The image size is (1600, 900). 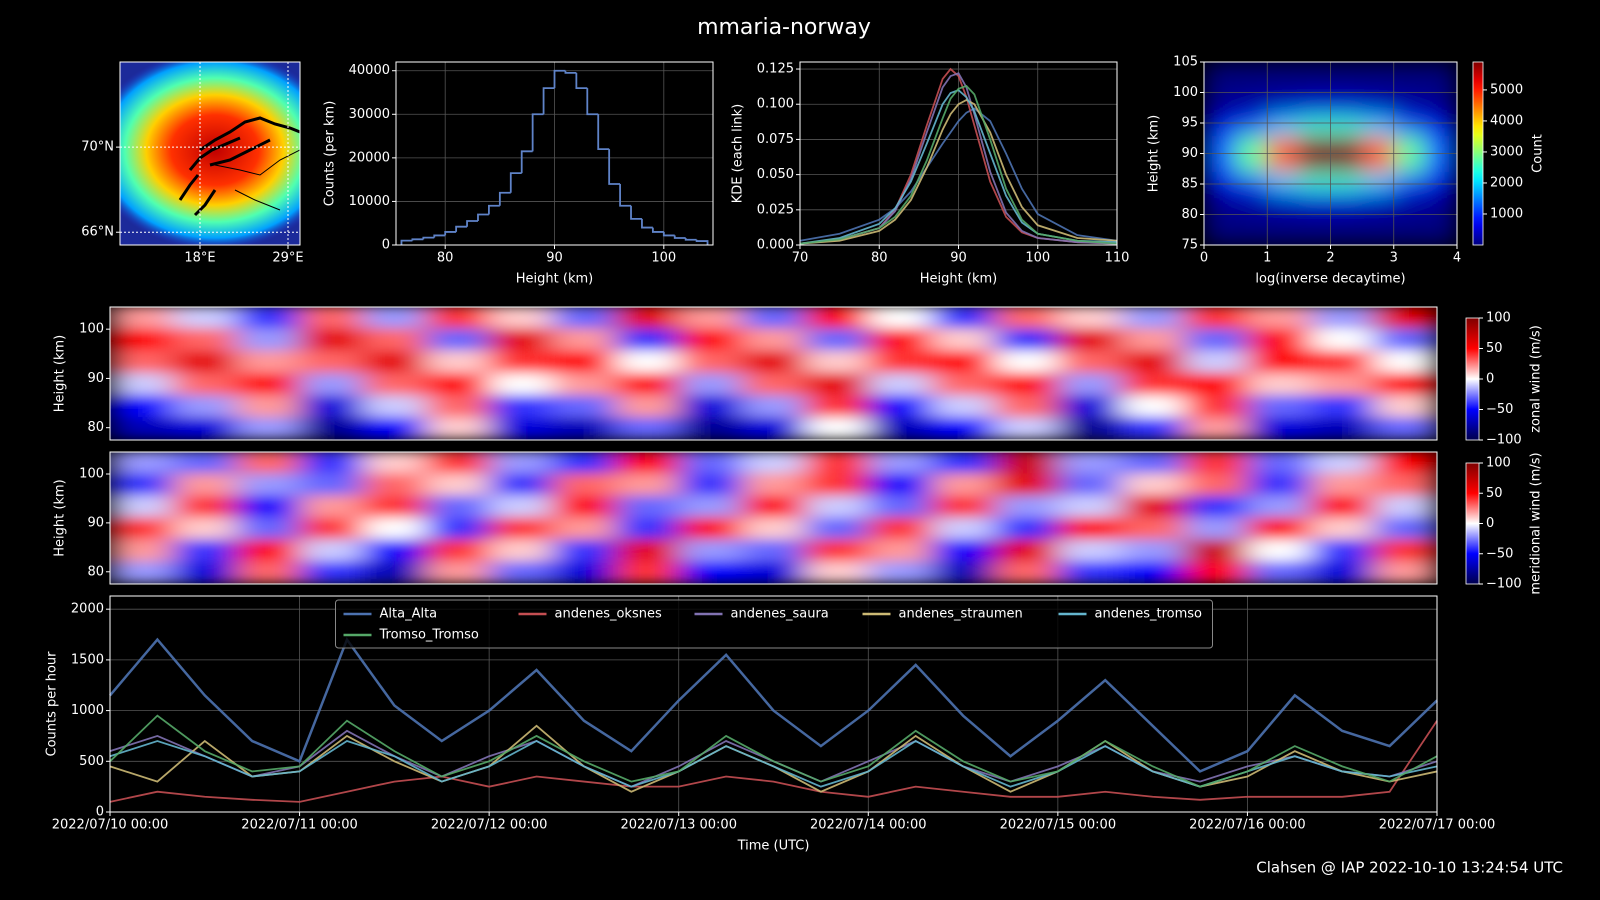 What do you see at coordinates (1506, 213) in the screenshot?
I see `colorbar-tick-label: 1000` at bounding box center [1506, 213].